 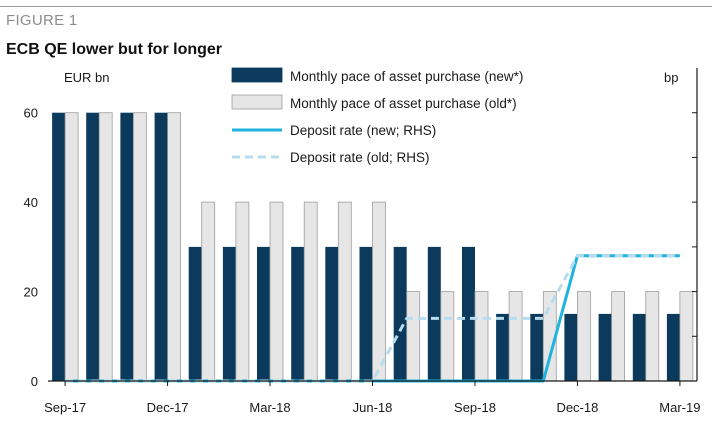 What do you see at coordinates (577, 407) in the screenshot?
I see `x-tick-label: Dec-18` at bounding box center [577, 407].